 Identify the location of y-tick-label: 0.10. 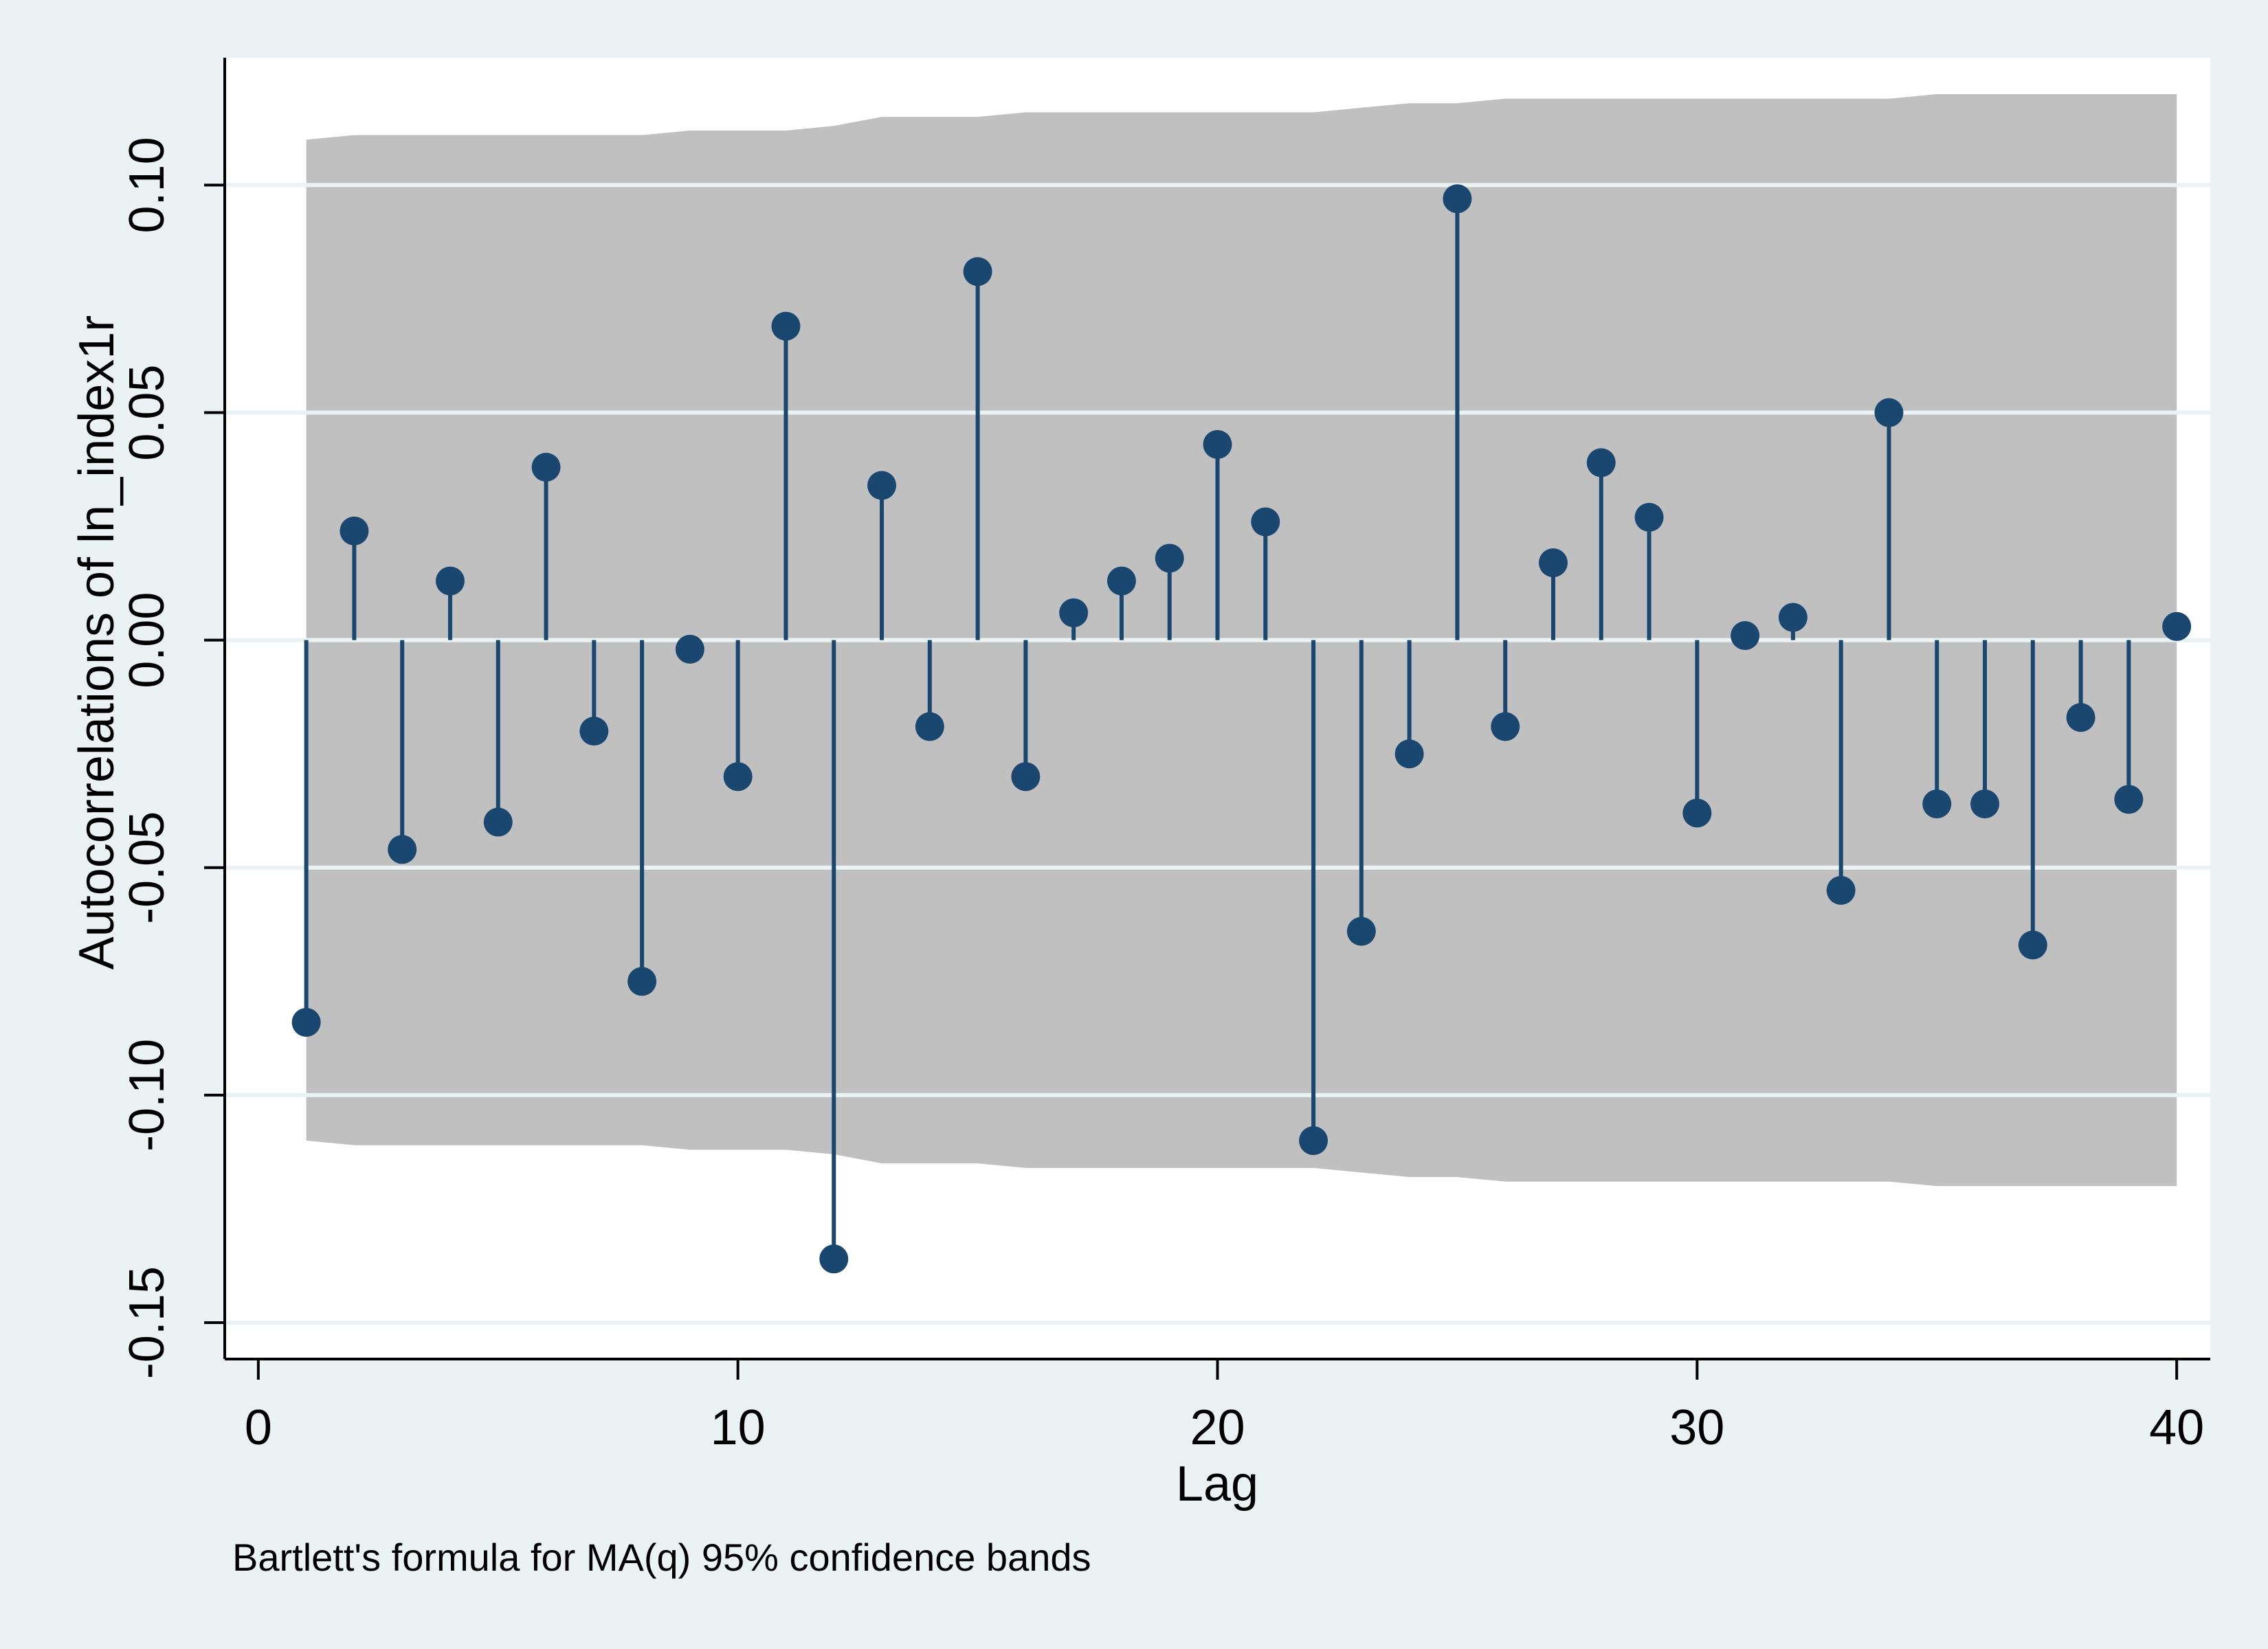
(147, 185).